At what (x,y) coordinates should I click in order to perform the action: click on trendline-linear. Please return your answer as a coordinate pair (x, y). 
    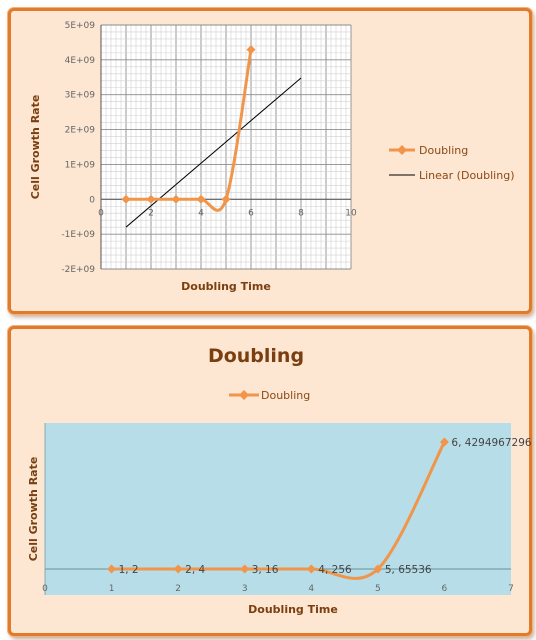
    Looking at the image, I should click on (213, 152).